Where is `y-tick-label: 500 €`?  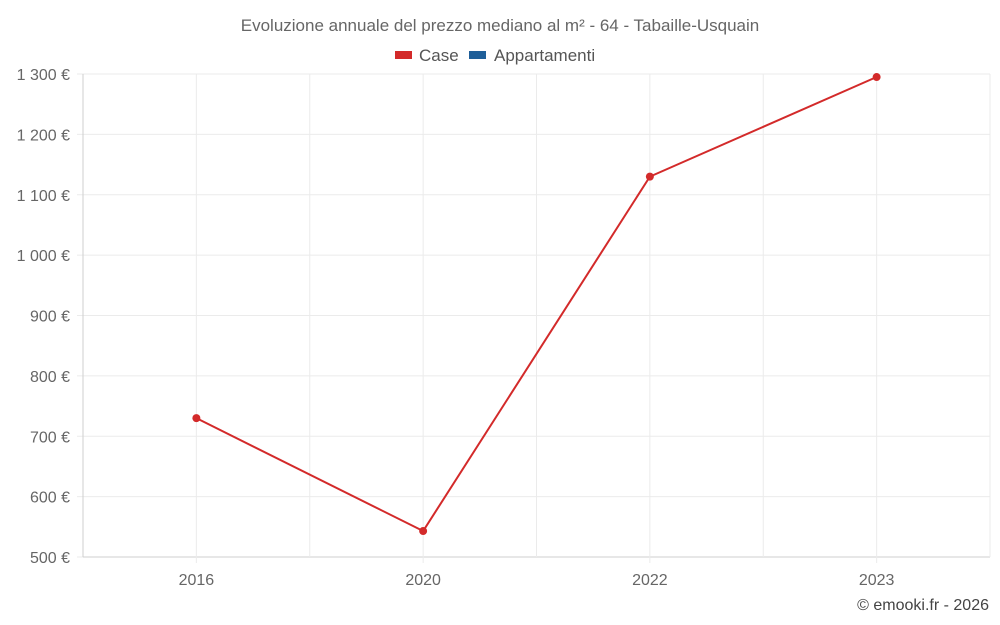 y-tick-label: 500 € is located at coordinates (50, 558).